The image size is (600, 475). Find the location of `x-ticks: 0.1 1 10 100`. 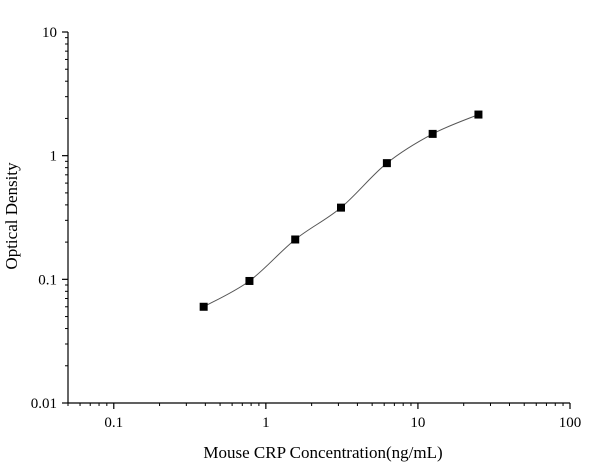

x-ticks: 0.1 1 10 100 is located at coordinates (324, 417).